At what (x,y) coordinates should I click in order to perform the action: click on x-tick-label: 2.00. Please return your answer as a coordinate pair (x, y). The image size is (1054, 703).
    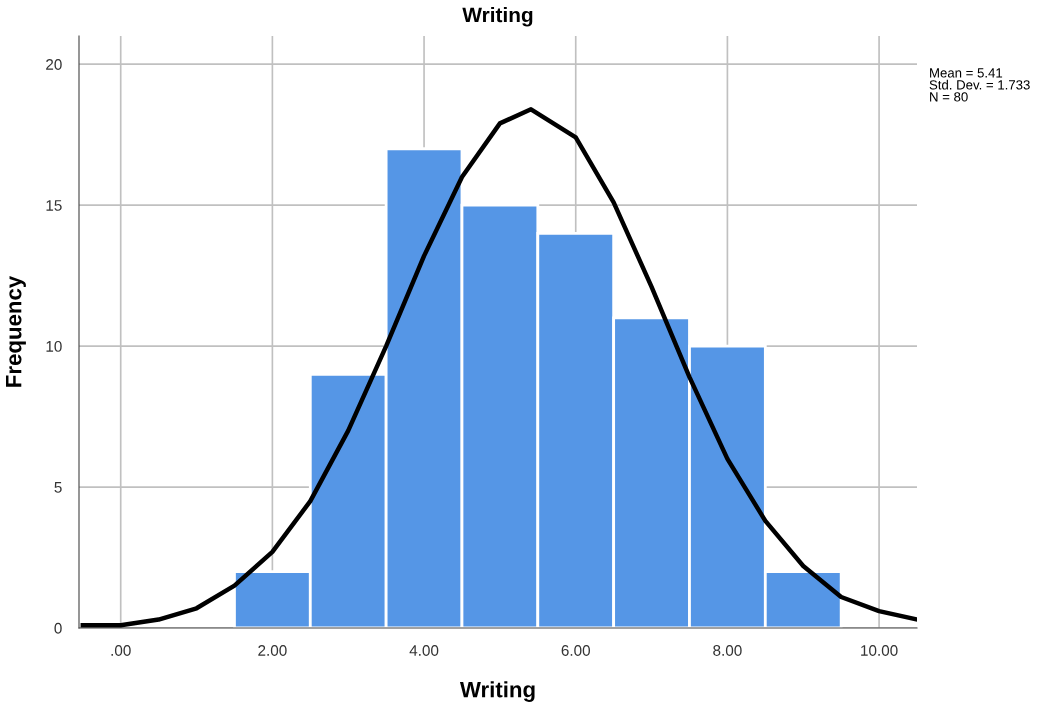
    Looking at the image, I should click on (272, 650).